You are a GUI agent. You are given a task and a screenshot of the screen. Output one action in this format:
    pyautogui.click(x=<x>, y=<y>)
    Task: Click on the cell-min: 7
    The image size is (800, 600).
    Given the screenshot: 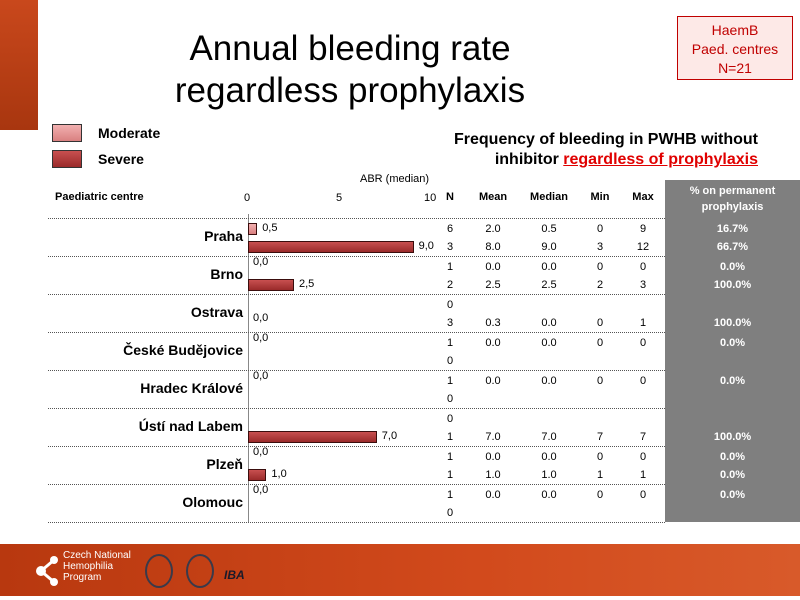 What is the action you would take?
    pyautogui.click(x=600, y=437)
    